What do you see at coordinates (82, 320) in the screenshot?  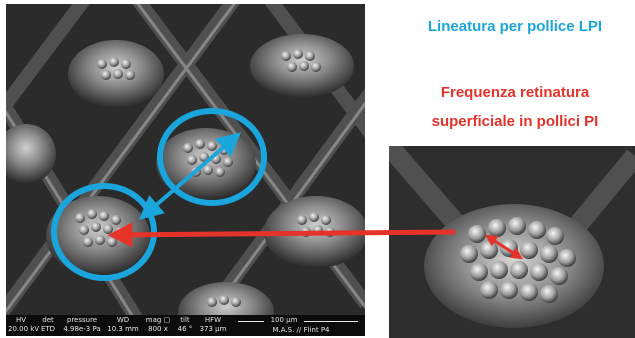 I see `sem-pressure-label: pressure` at bounding box center [82, 320].